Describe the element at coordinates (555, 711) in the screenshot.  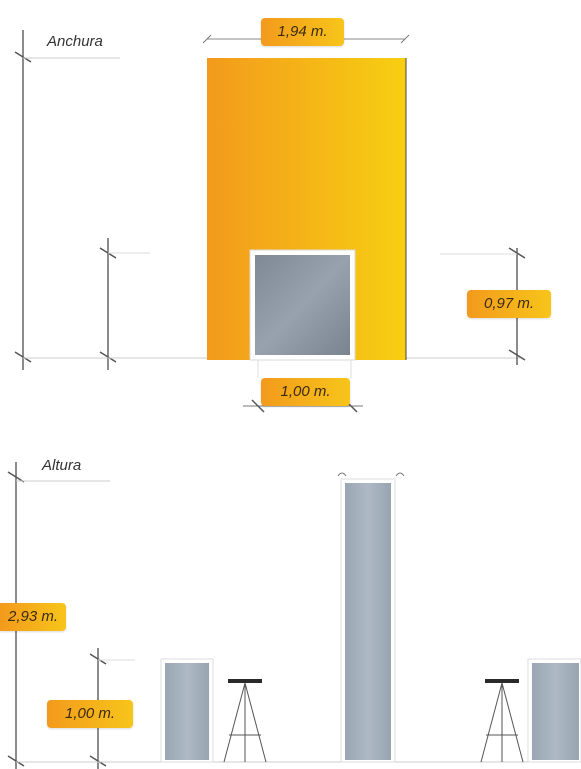
I see `right-small-window-glass` at that location.